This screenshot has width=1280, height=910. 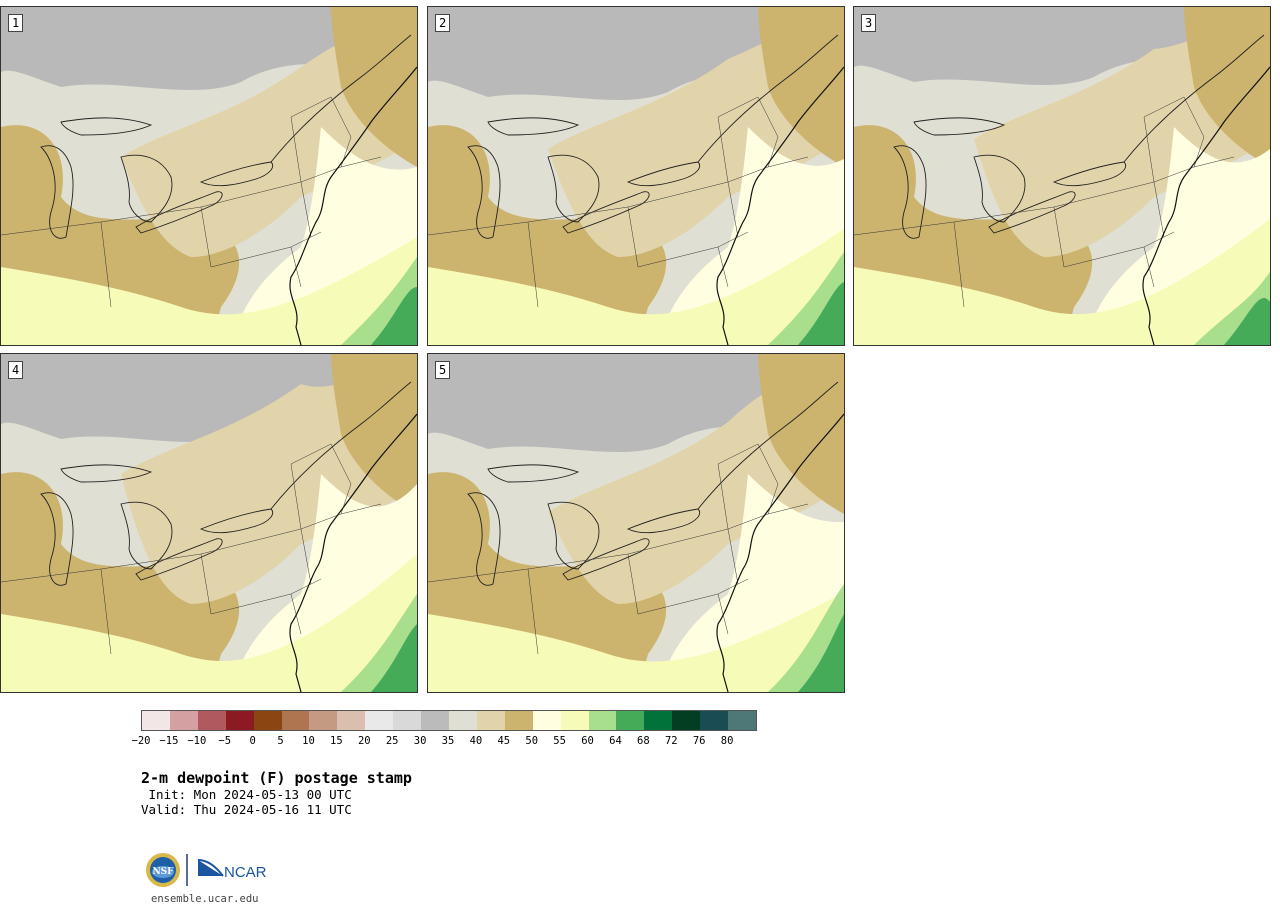 I want to click on map-panel-1: 1, so click(x=209, y=176).